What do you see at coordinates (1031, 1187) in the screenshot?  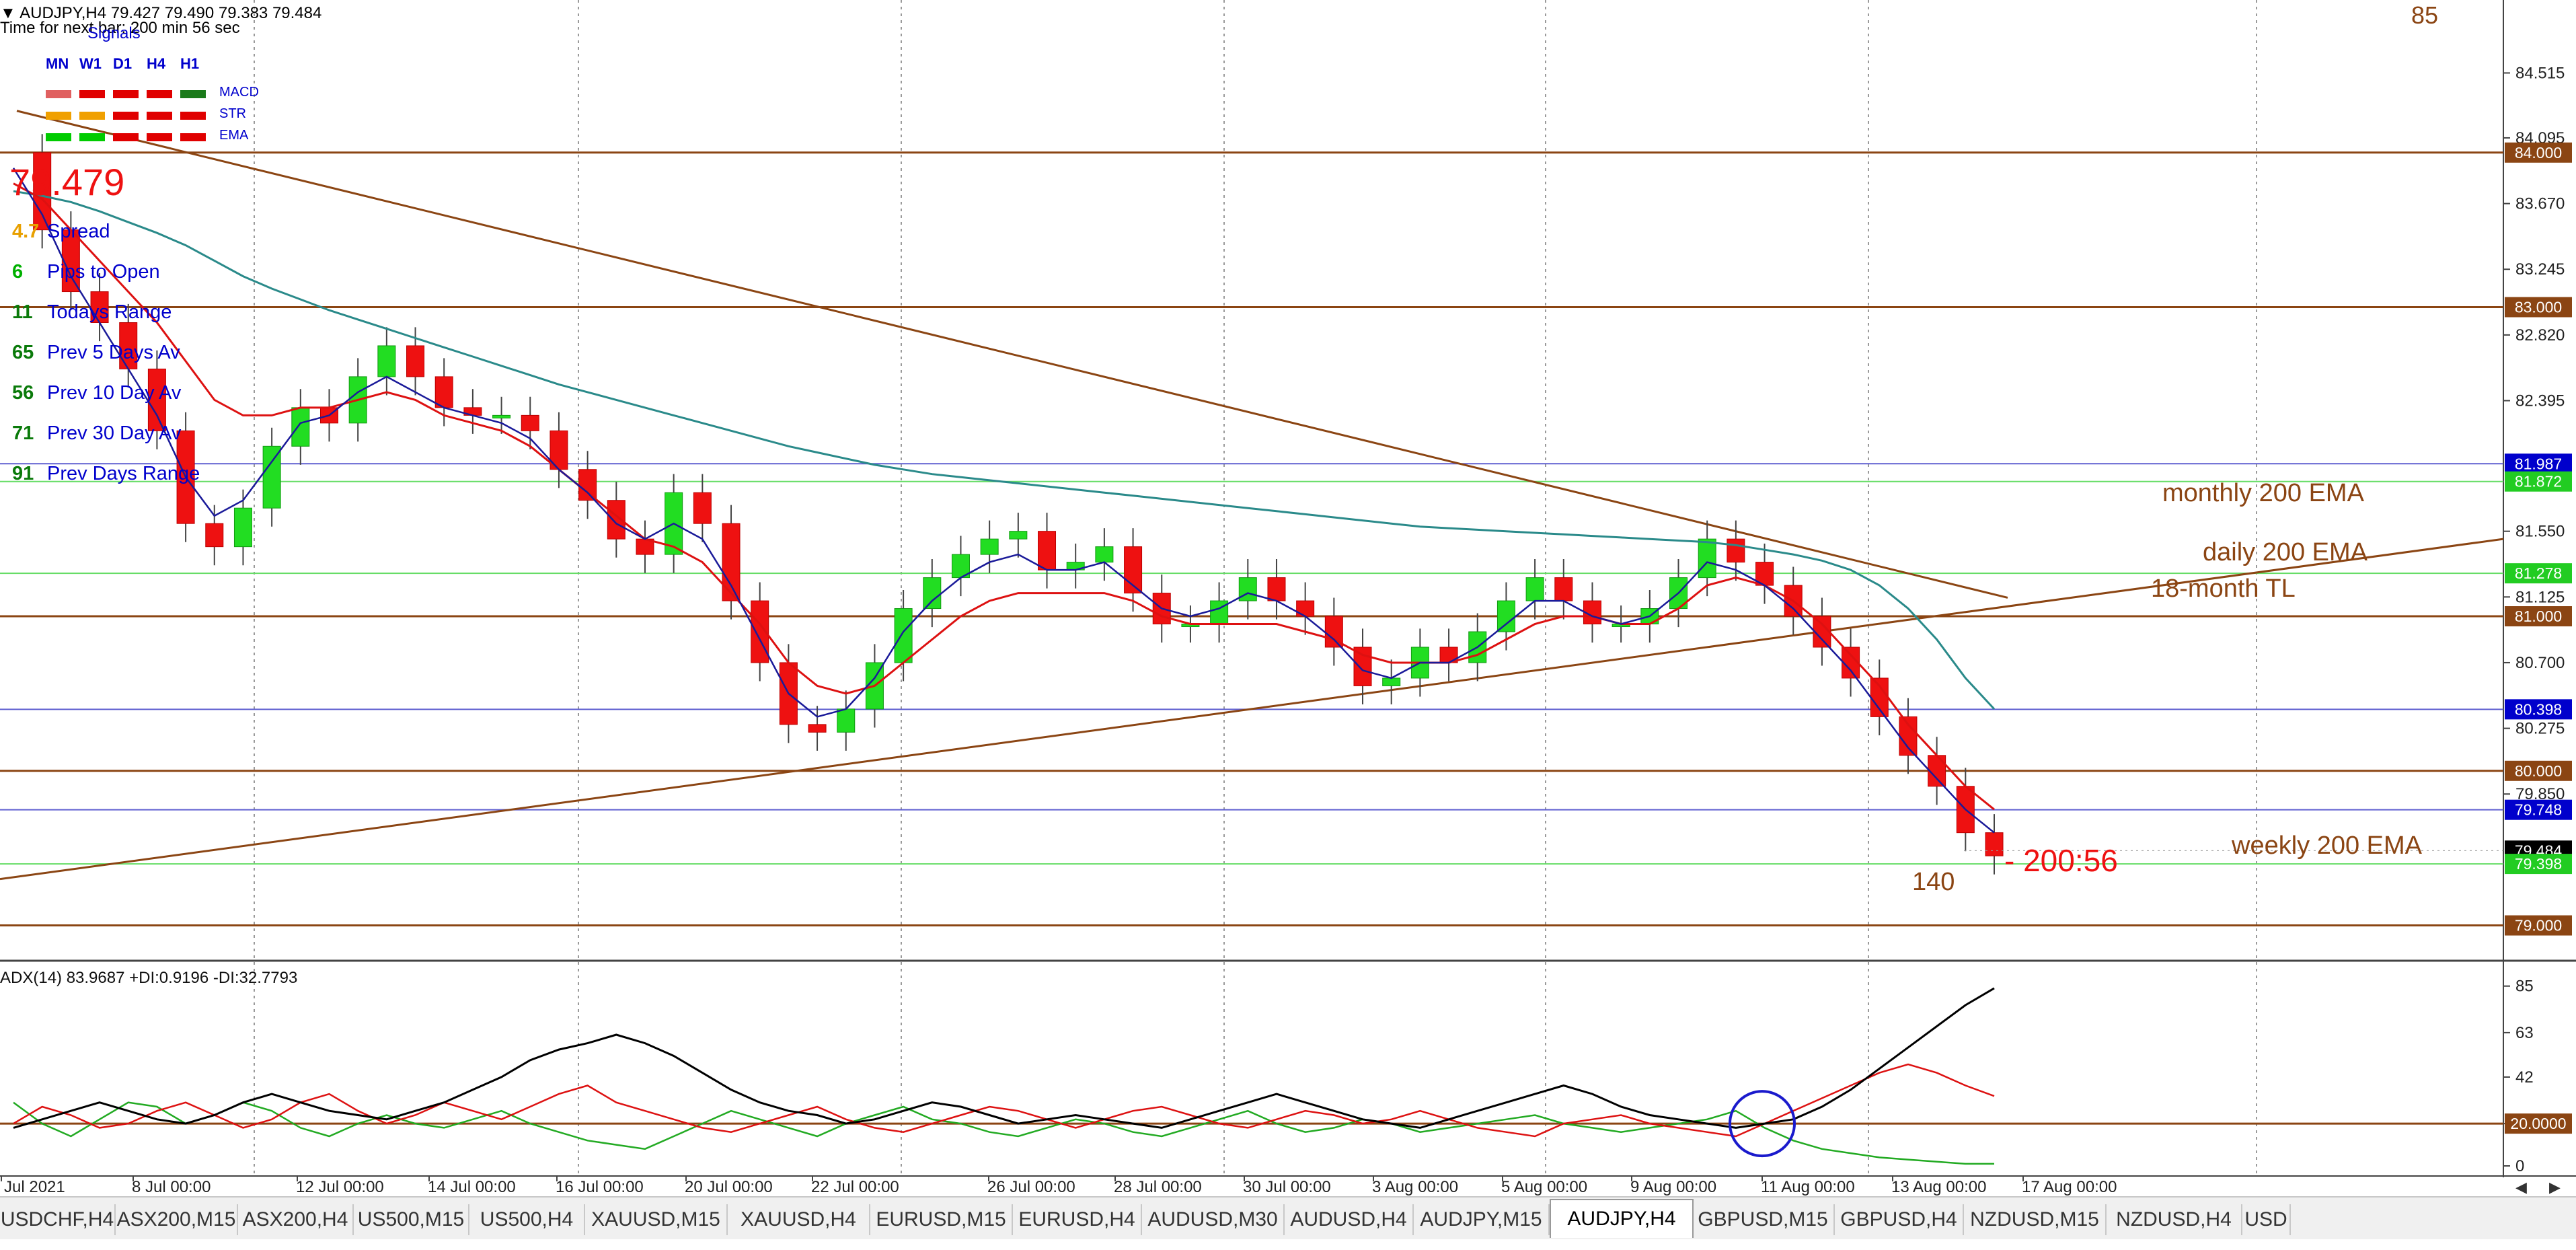 I see `time-axis-label: 26 Jul 00:00` at bounding box center [1031, 1187].